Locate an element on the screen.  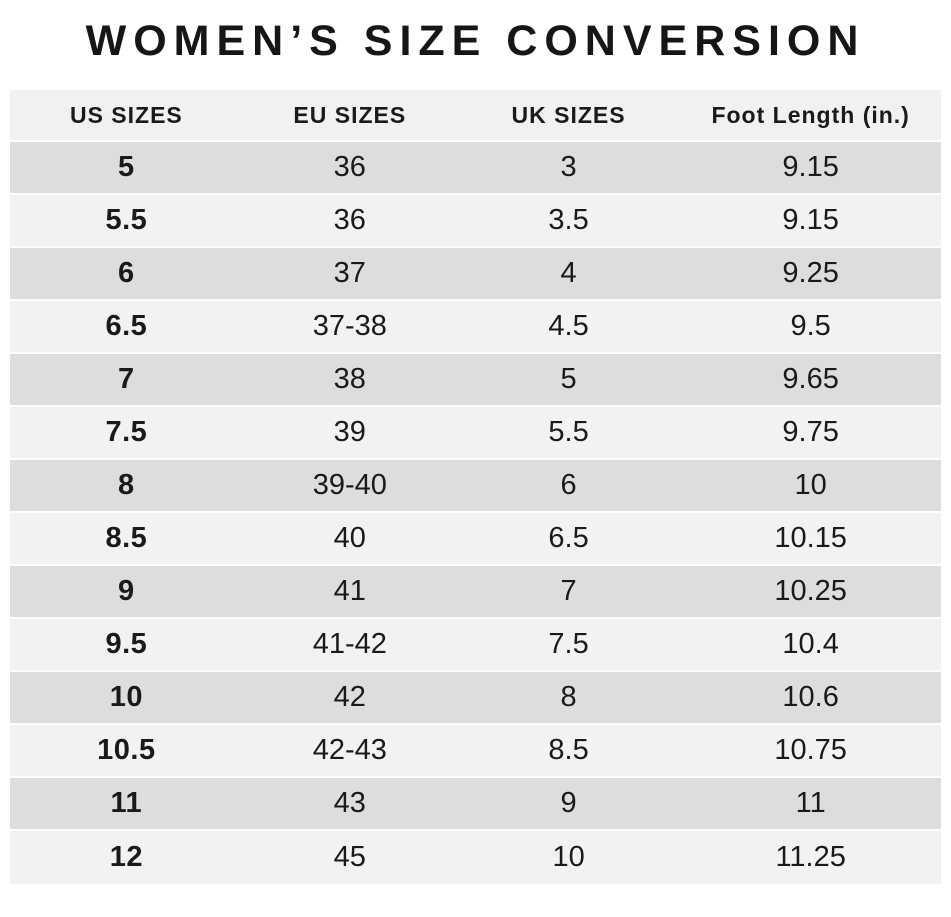
header-eu-sizes: EU SIZES is located at coordinates (349, 116).